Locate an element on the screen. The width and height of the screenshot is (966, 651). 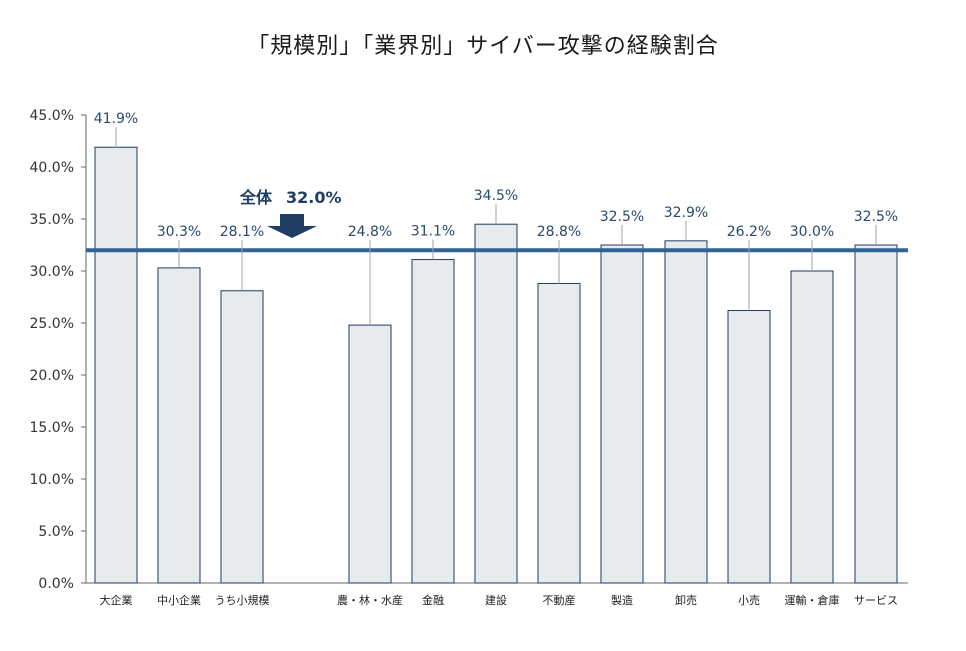
data-label: 41.9% is located at coordinates (116, 119).